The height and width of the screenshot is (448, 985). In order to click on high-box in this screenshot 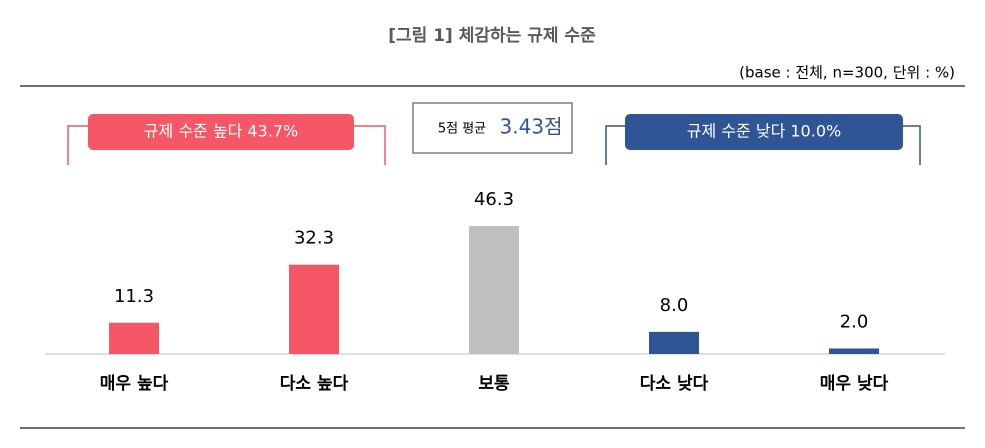, I will do `click(221, 132)`.